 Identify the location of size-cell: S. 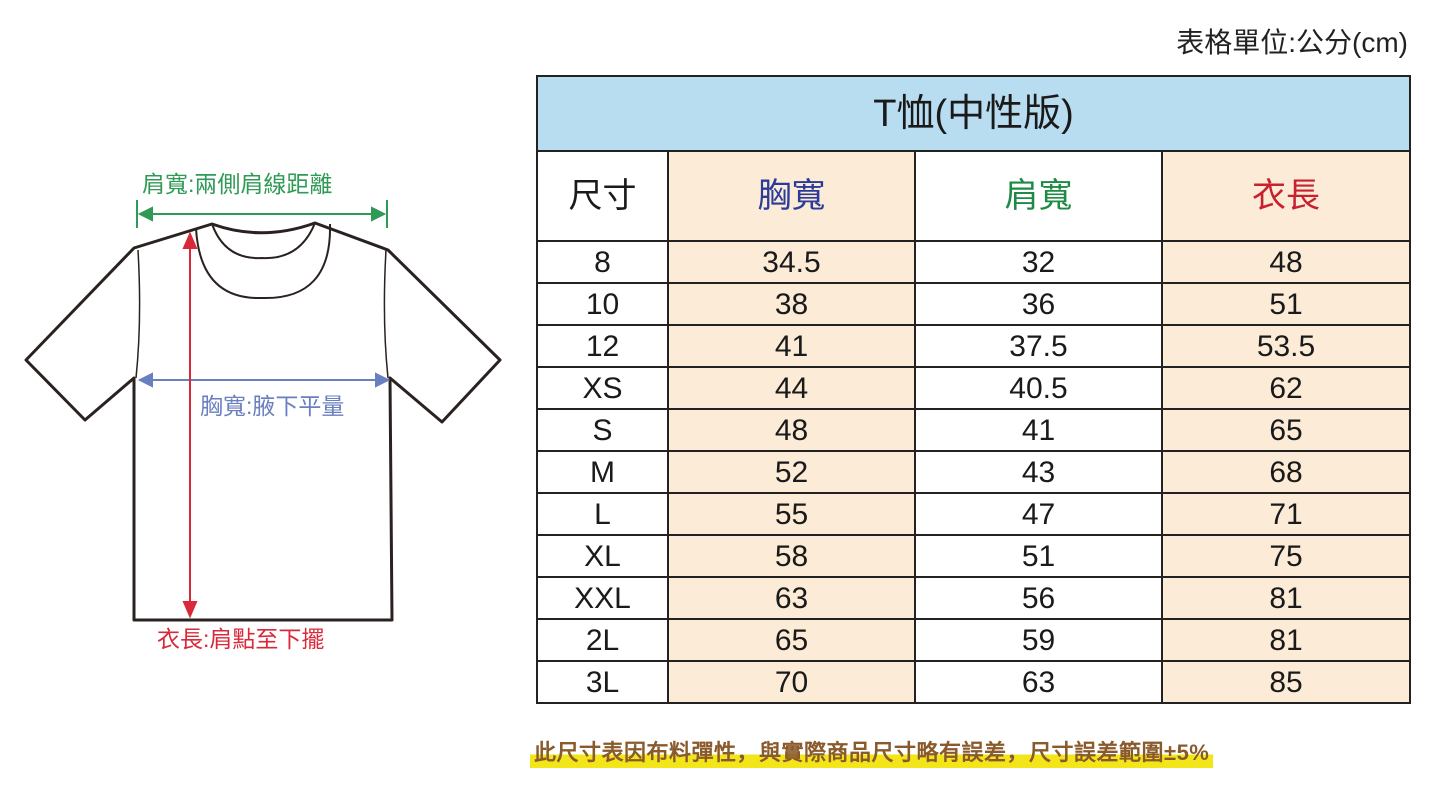
(602, 430).